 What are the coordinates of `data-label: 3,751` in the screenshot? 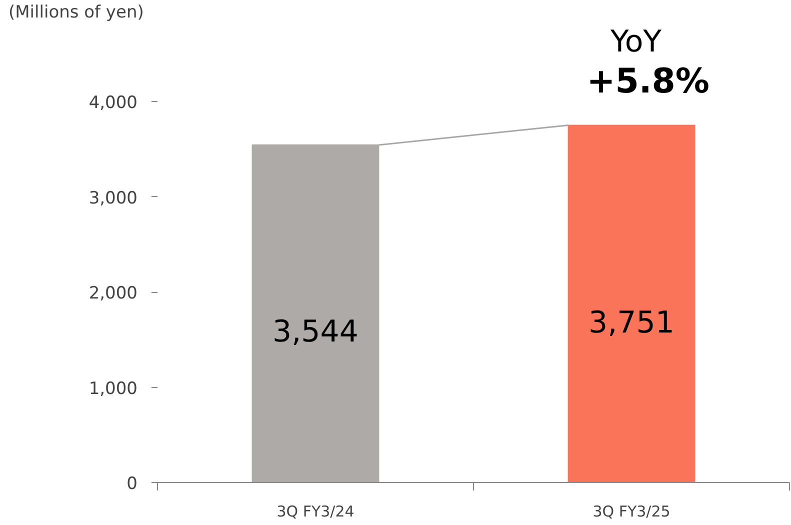 It's located at (631, 323).